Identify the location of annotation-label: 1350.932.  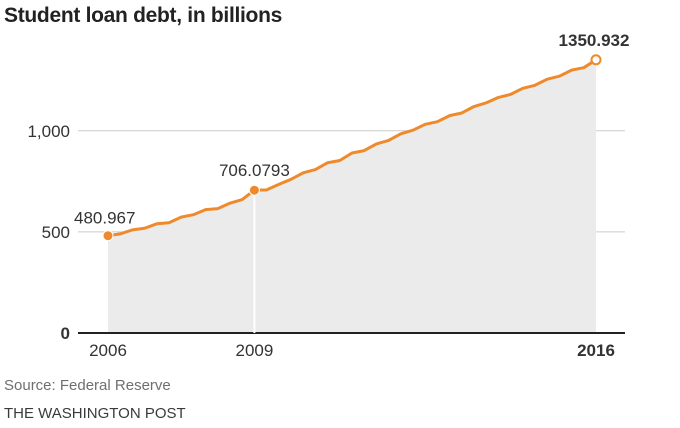
(594, 40).